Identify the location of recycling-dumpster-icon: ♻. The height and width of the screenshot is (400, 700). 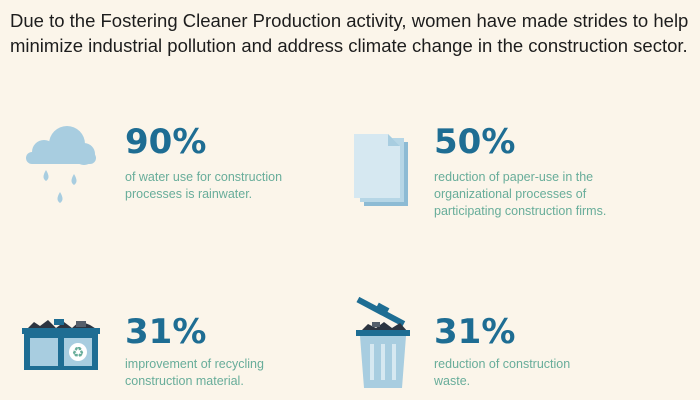
(61, 344).